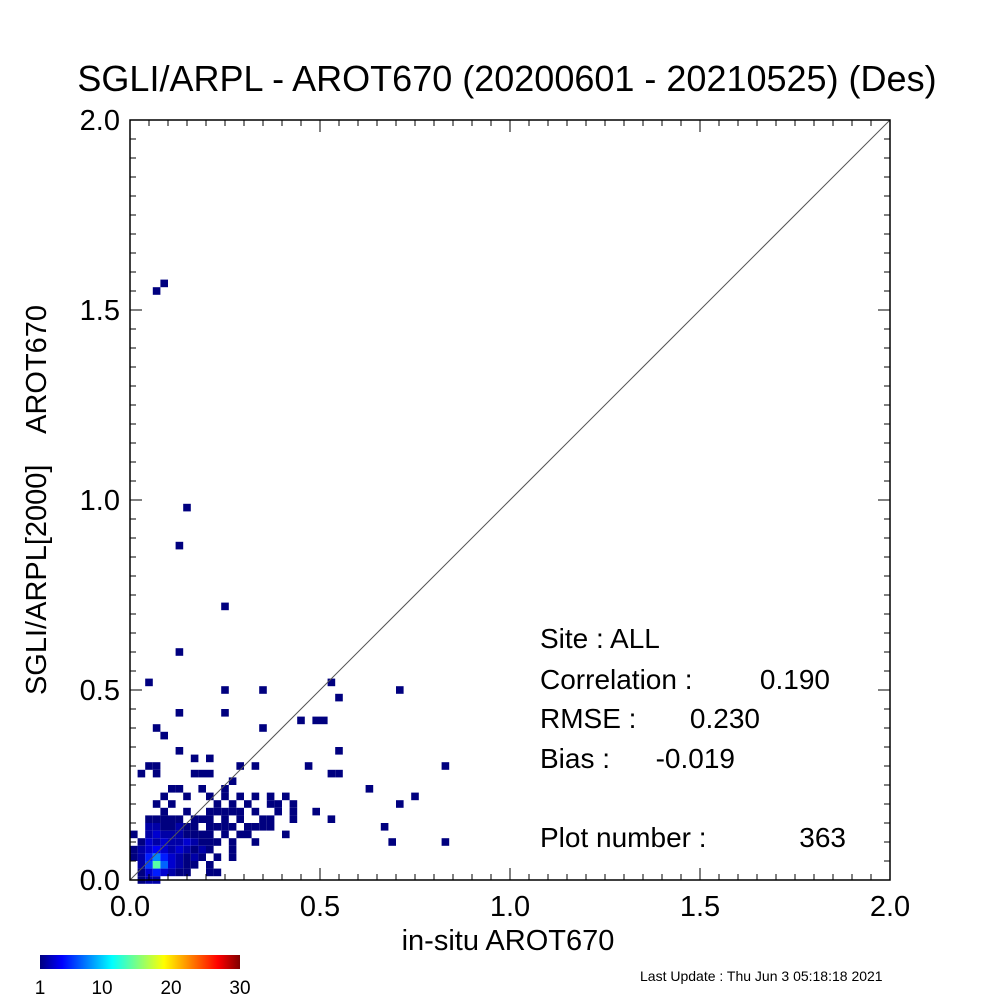 Image resolution: width=1000 pixels, height=1000 pixels. What do you see at coordinates (695, 758) in the screenshot?
I see `bias-value: -0.019` at bounding box center [695, 758].